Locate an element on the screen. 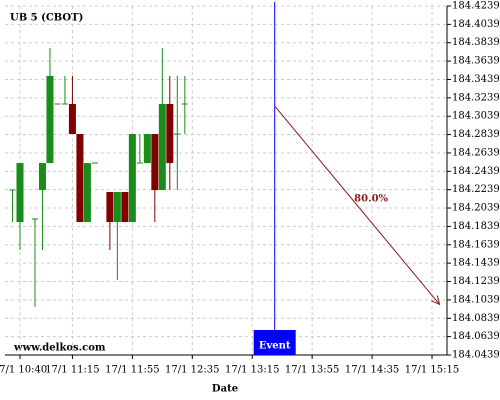  arrow-head is located at coordinates (436, 300).